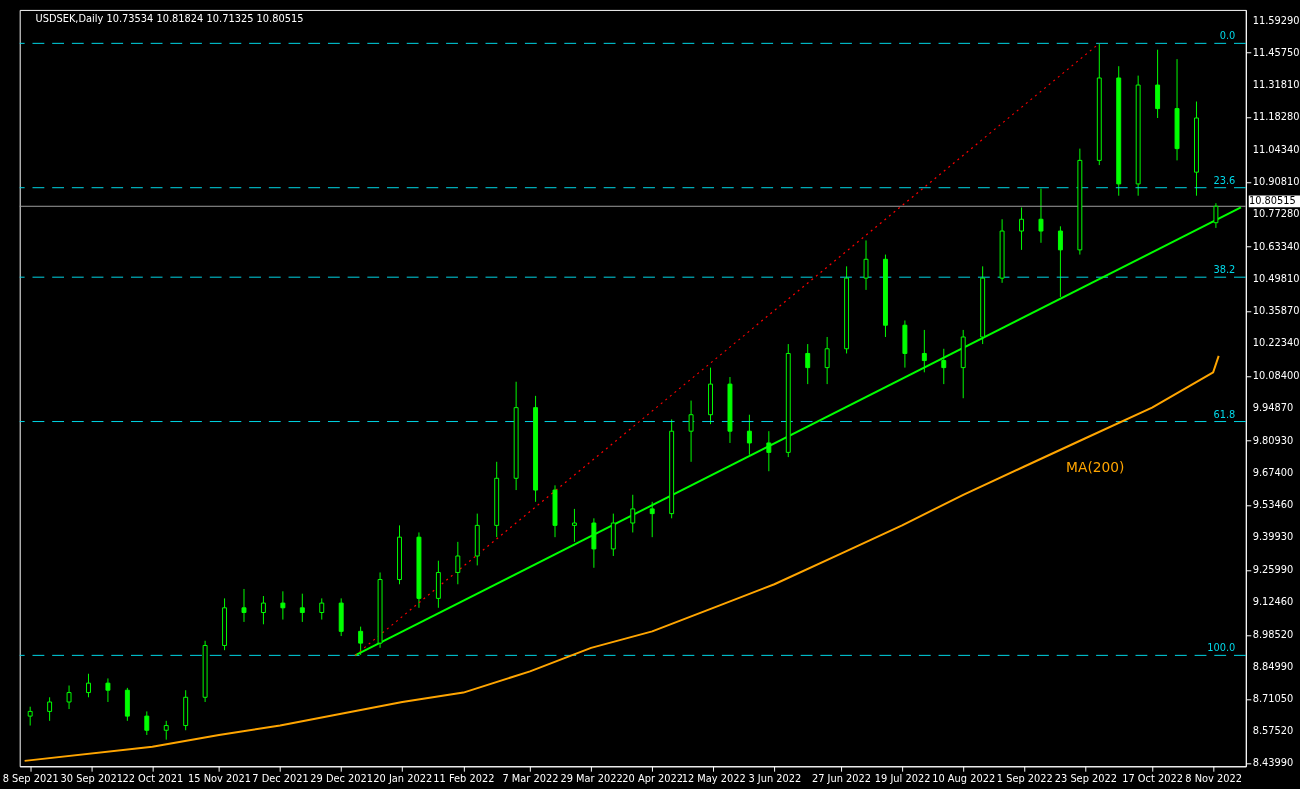 This screenshot has height=798, width=1300. Describe the element at coordinates (1213, 778) in the screenshot. I see `x-tick-label: 8 Nov 2022` at that location.